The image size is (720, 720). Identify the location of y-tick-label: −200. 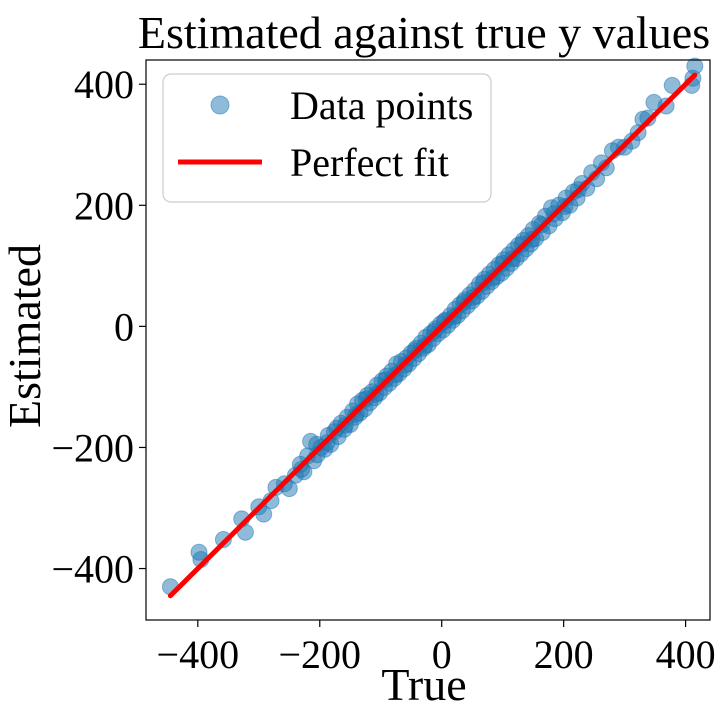
(92, 447).